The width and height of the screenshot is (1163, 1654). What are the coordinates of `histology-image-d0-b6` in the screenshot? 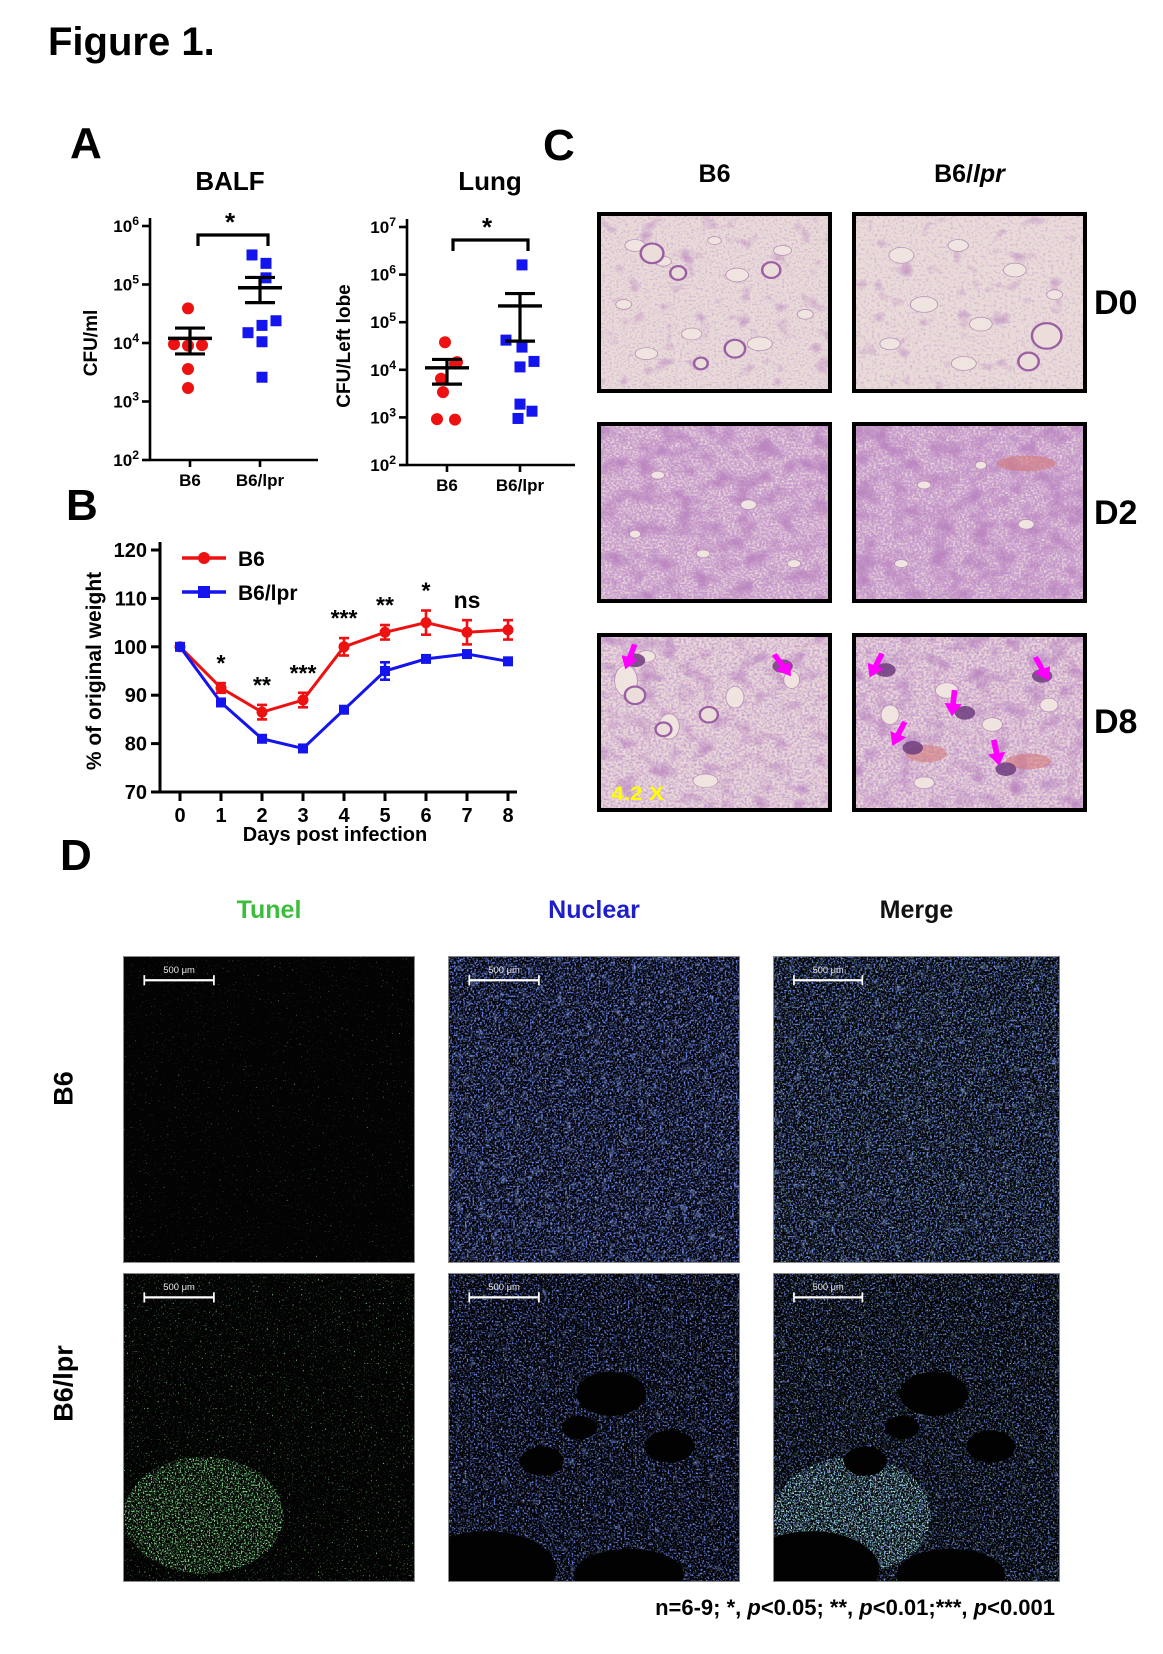 It's located at (714, 302).